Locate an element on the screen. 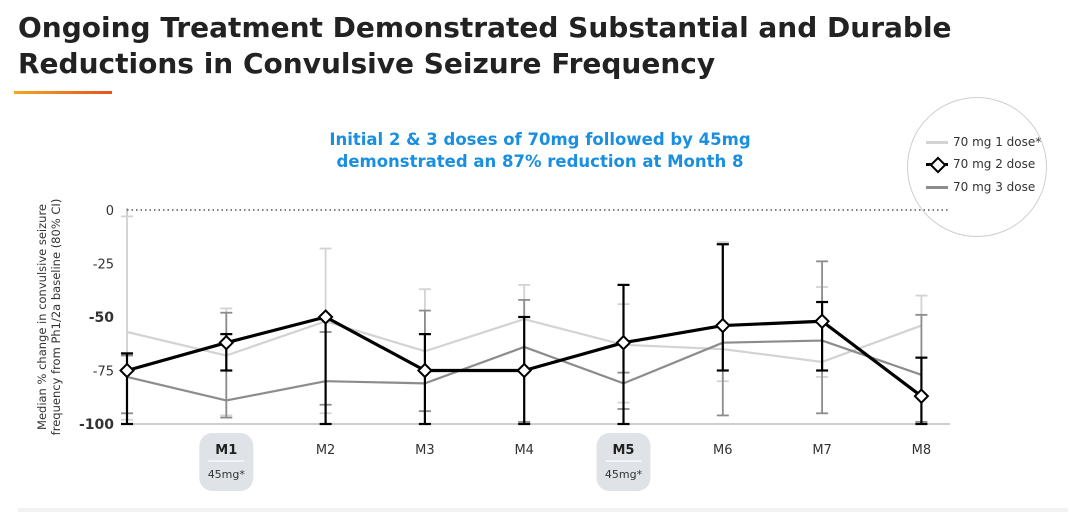  legend-swatch-3-dose is located at coordinates (937, 187).